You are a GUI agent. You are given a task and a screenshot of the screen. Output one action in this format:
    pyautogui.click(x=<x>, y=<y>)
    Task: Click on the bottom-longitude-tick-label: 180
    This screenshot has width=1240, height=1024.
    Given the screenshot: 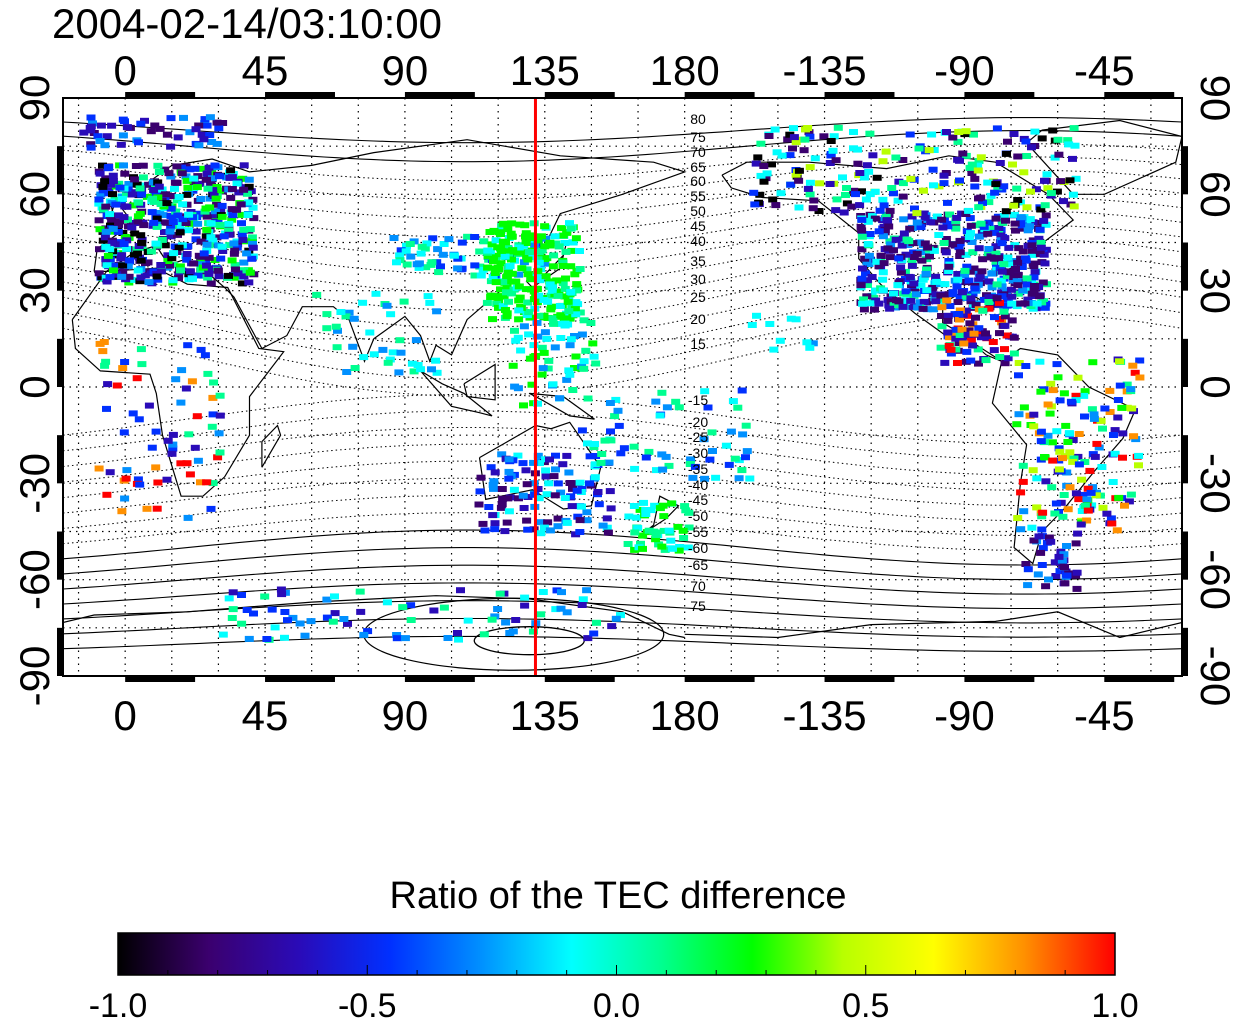 What is the action you would take?
    pyautogui.click(x=685, y=715)
    